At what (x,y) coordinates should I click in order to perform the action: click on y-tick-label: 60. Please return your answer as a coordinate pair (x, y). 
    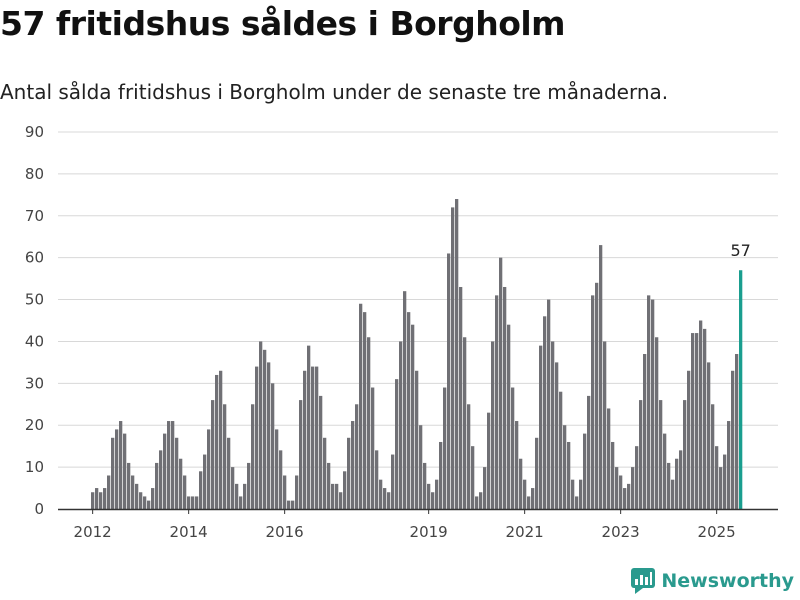
    Looking at the image, I should click on (34, 258).